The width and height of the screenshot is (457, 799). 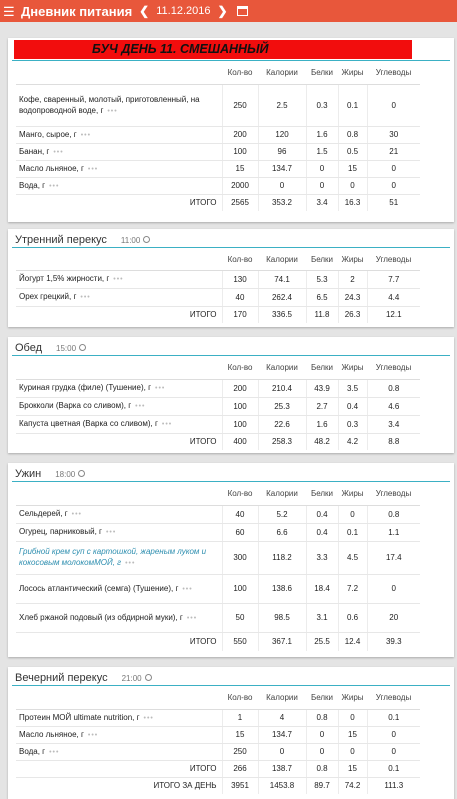 I want to click on food-name: Банан, г •••, so click(x=119, y=152).